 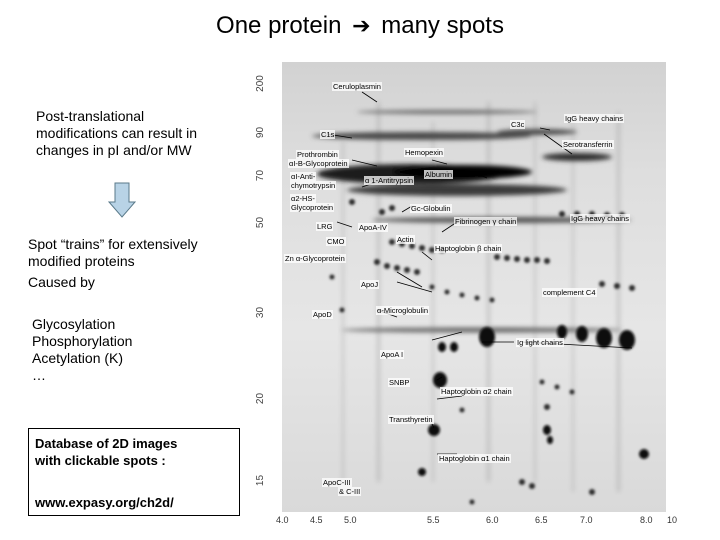 I want to click on database-line: with clickable spots :, so click(x=100, y=460).